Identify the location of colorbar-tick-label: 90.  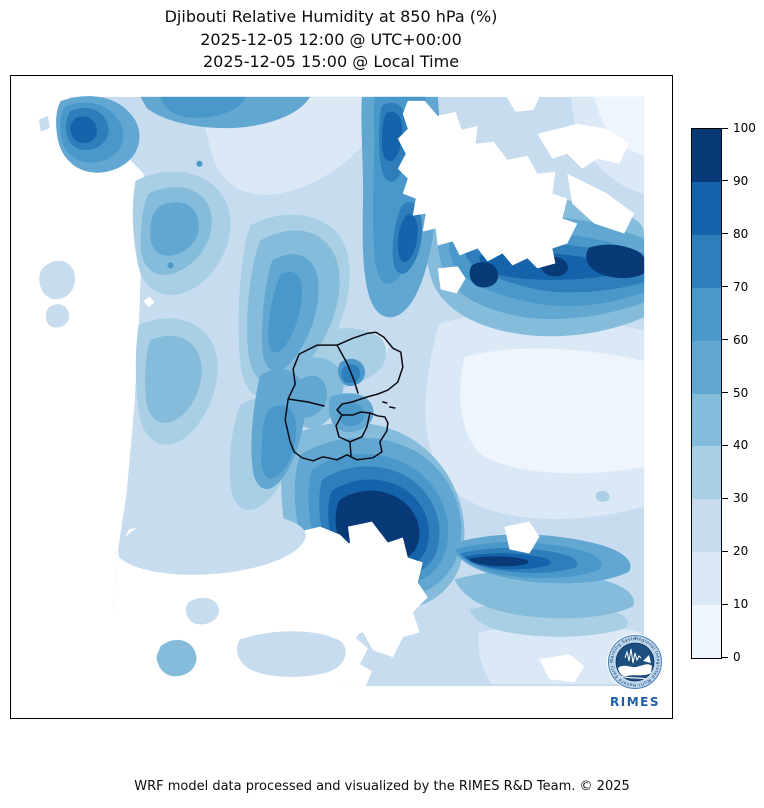
(741, 180).